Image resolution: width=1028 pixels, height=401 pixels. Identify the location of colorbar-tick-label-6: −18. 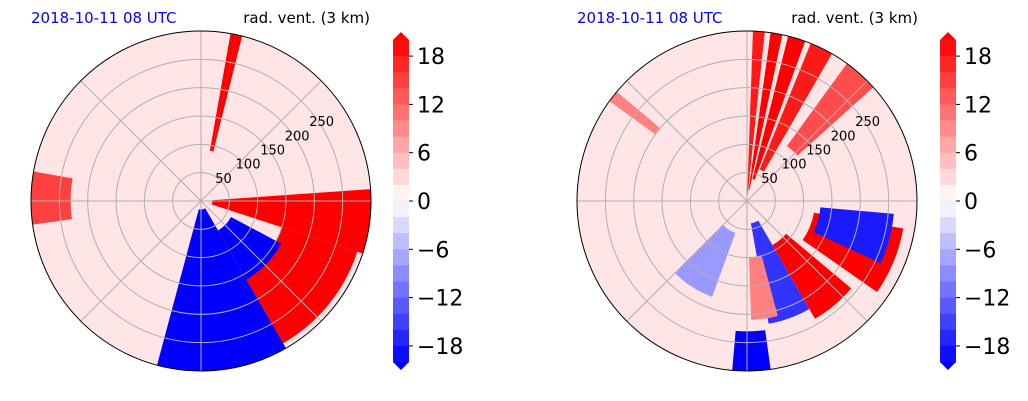
(440, 347).